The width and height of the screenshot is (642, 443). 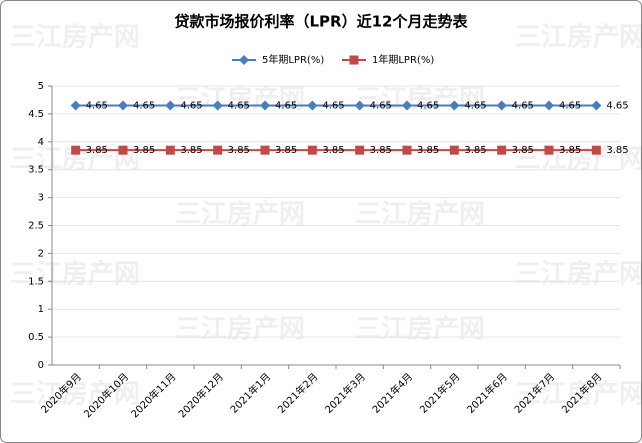 What do you see at coordinates (36, 337) in the screenshot?
I see `y-tick-label: 0.5` at bounding box center [36, 337].